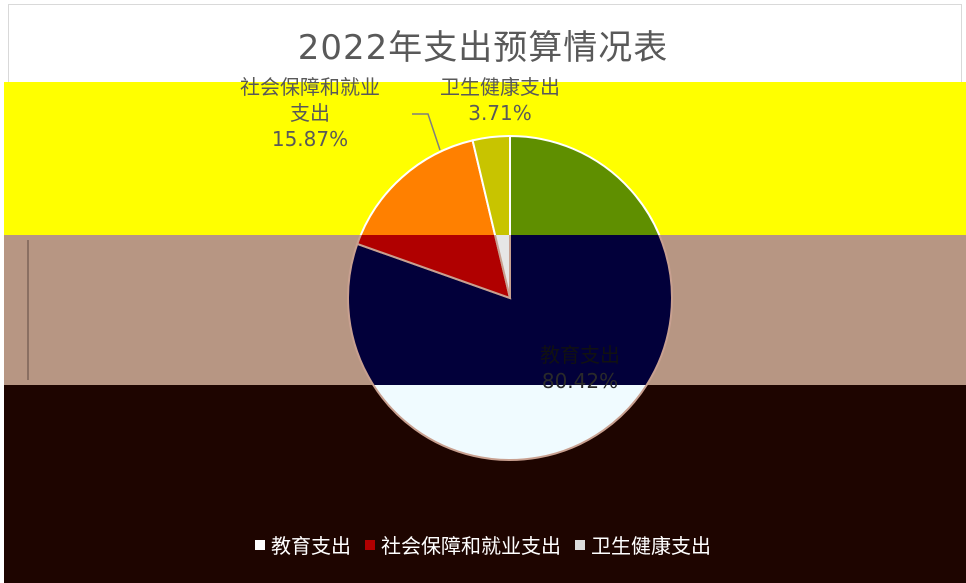 The width and height of the screenshot is (966, 583). What do you see at coordinates (260, 544) in the screenshot?
I see `legend-swatch-education` at bounding box center [260, 544].